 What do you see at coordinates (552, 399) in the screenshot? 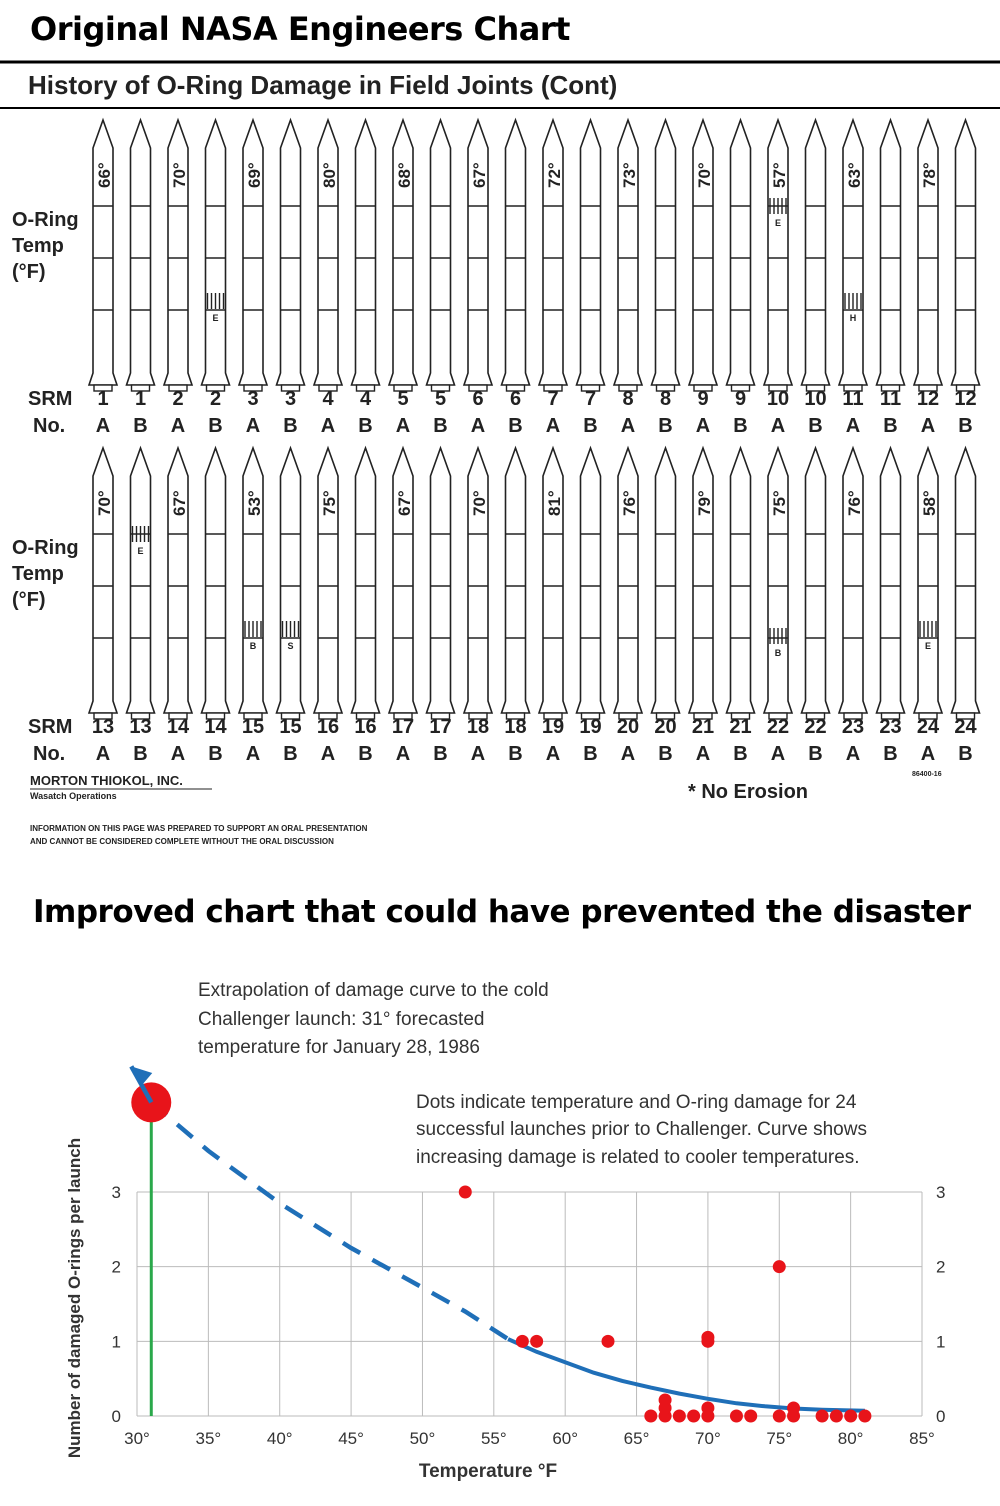
I see `srm-number: 7` at bounding box center [552, 399].